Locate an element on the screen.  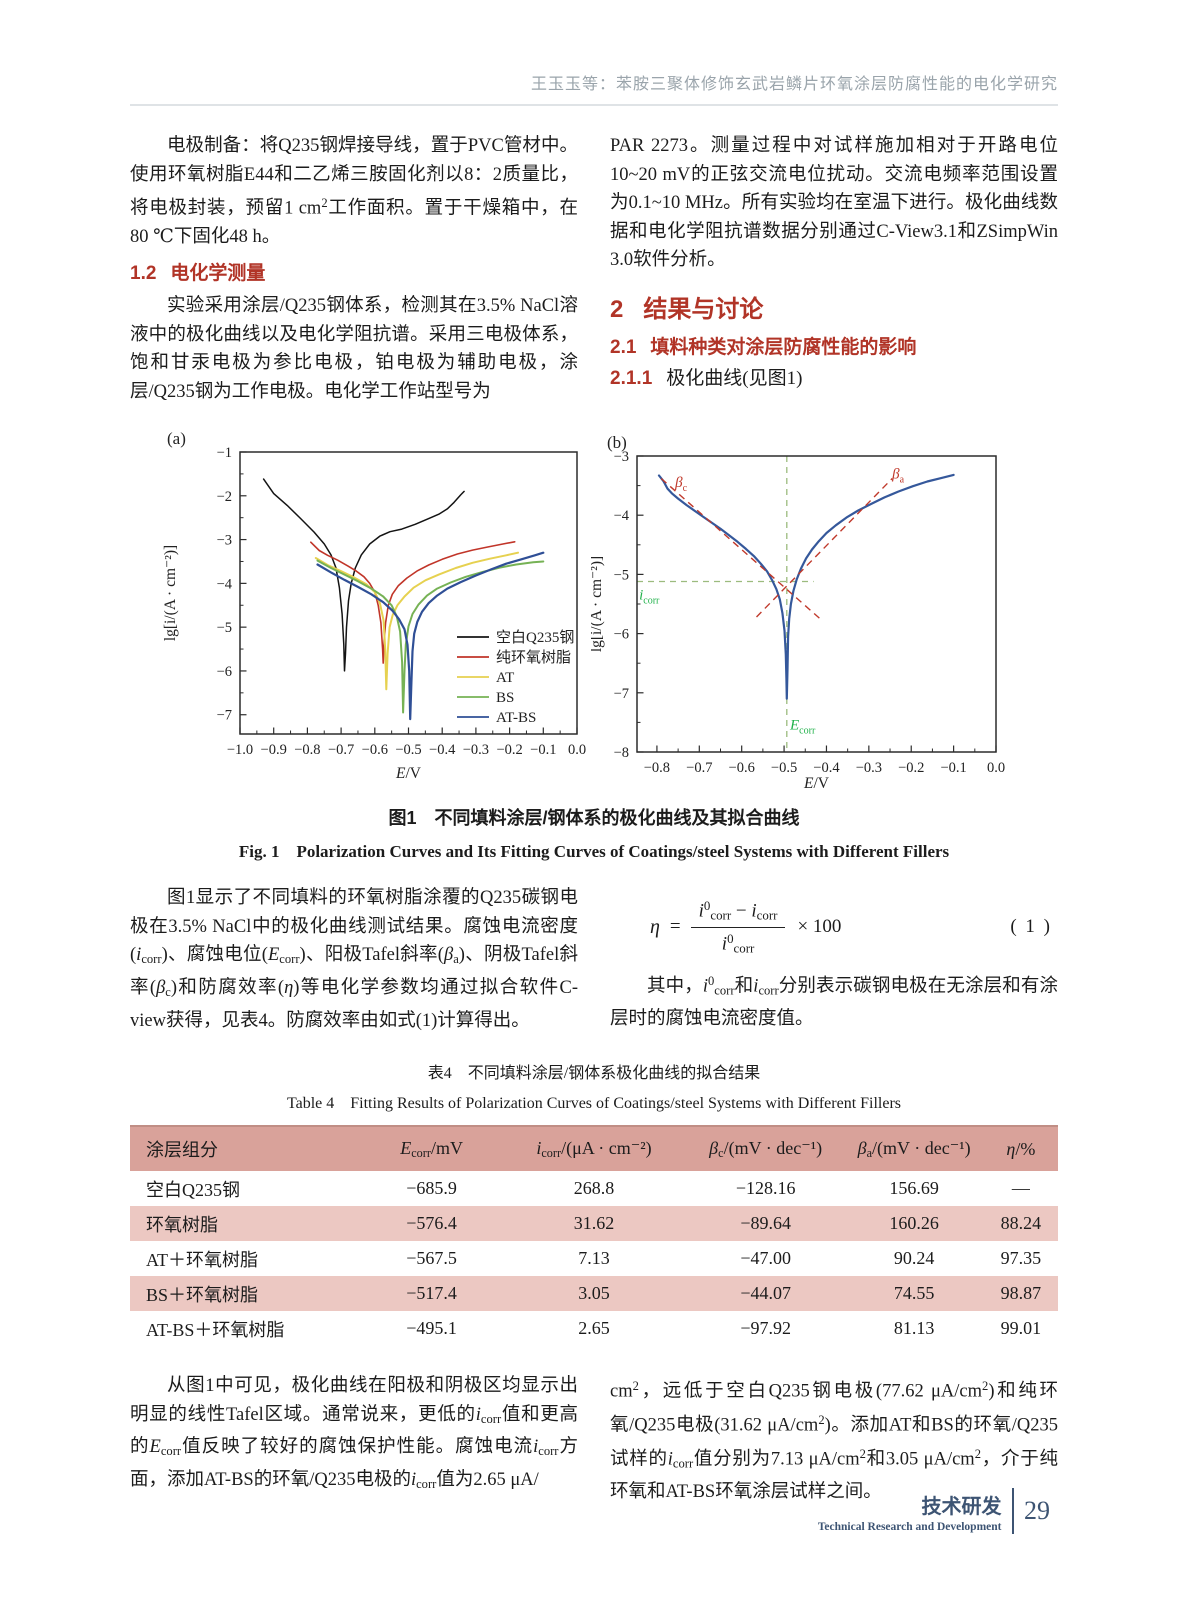
annotation-i-corr: icorr is located at coordinates (649, 597).